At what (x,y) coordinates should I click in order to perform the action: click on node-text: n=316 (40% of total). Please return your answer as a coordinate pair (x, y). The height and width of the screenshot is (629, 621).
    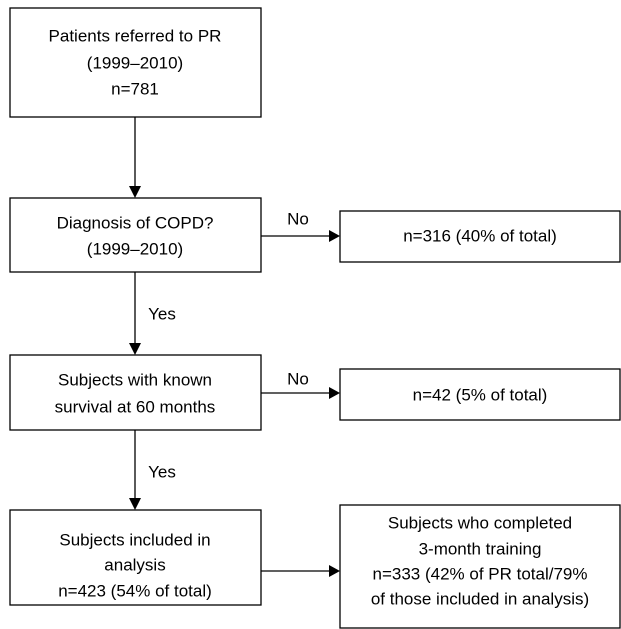
    Looking at the image, I should click on (480, 235).